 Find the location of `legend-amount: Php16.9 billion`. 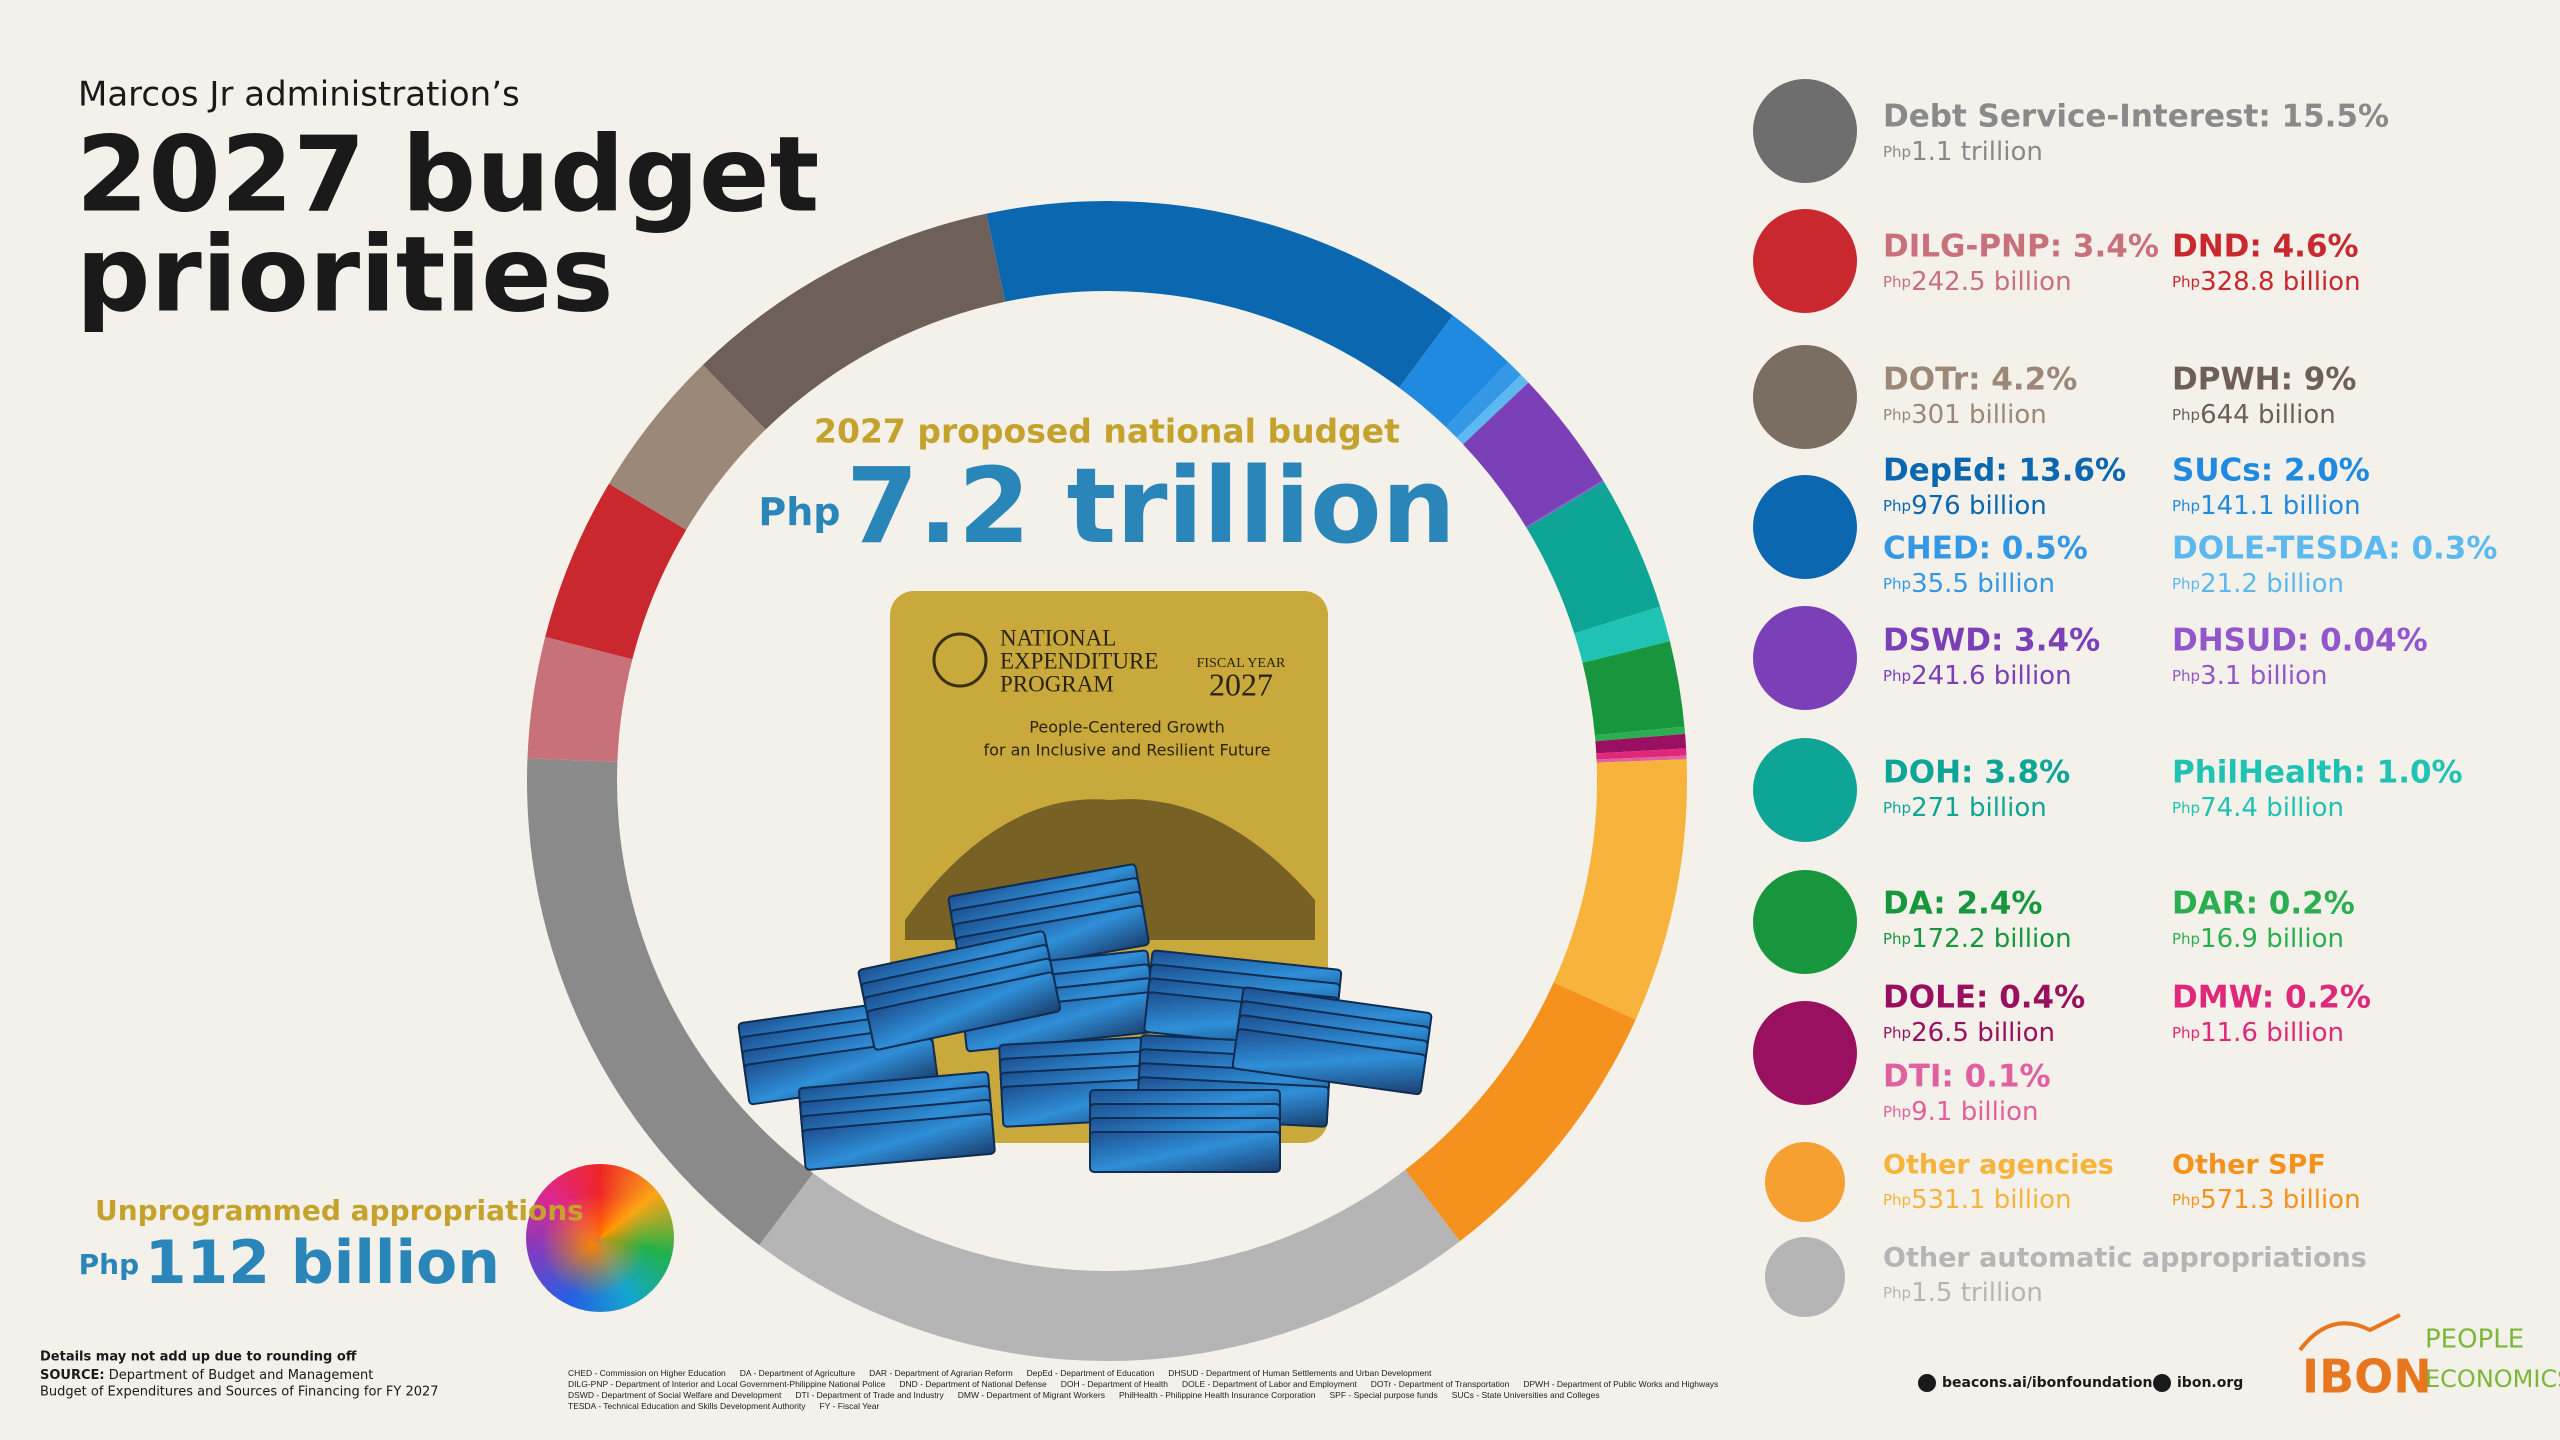

legend-amount: Php16.9 billion is located at coordinates (2258, 939).